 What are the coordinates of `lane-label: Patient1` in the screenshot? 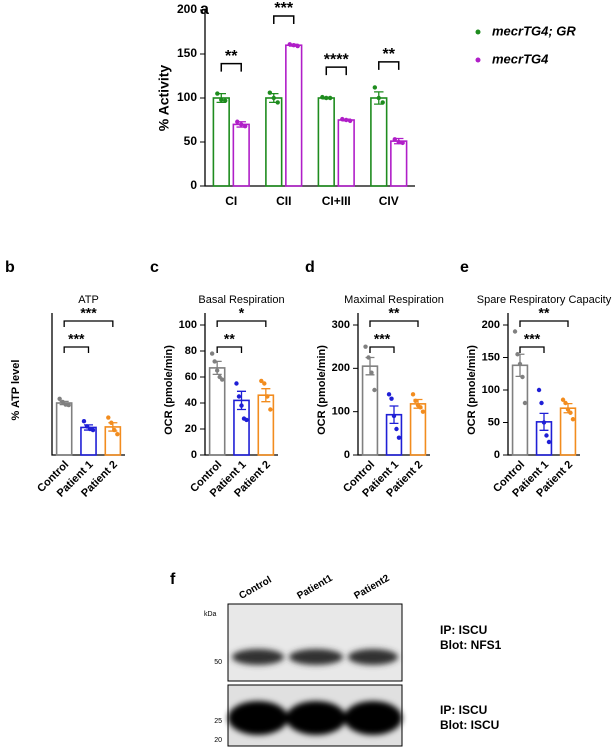 It's located at (315, 587).